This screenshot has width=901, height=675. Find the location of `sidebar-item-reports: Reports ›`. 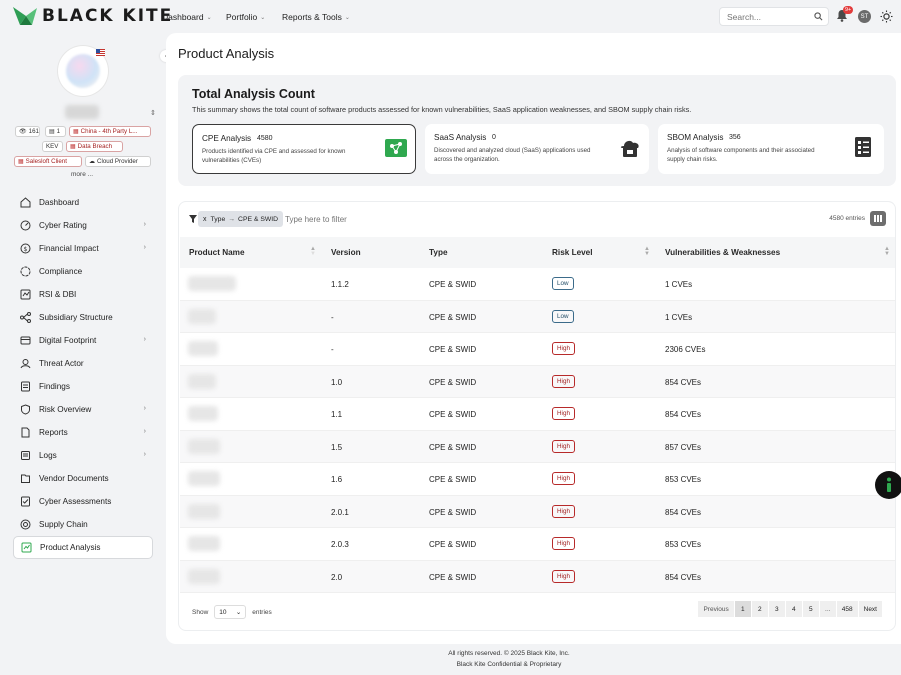

sidebar-item-reports: Reports › is located at coordinates (83, 432).